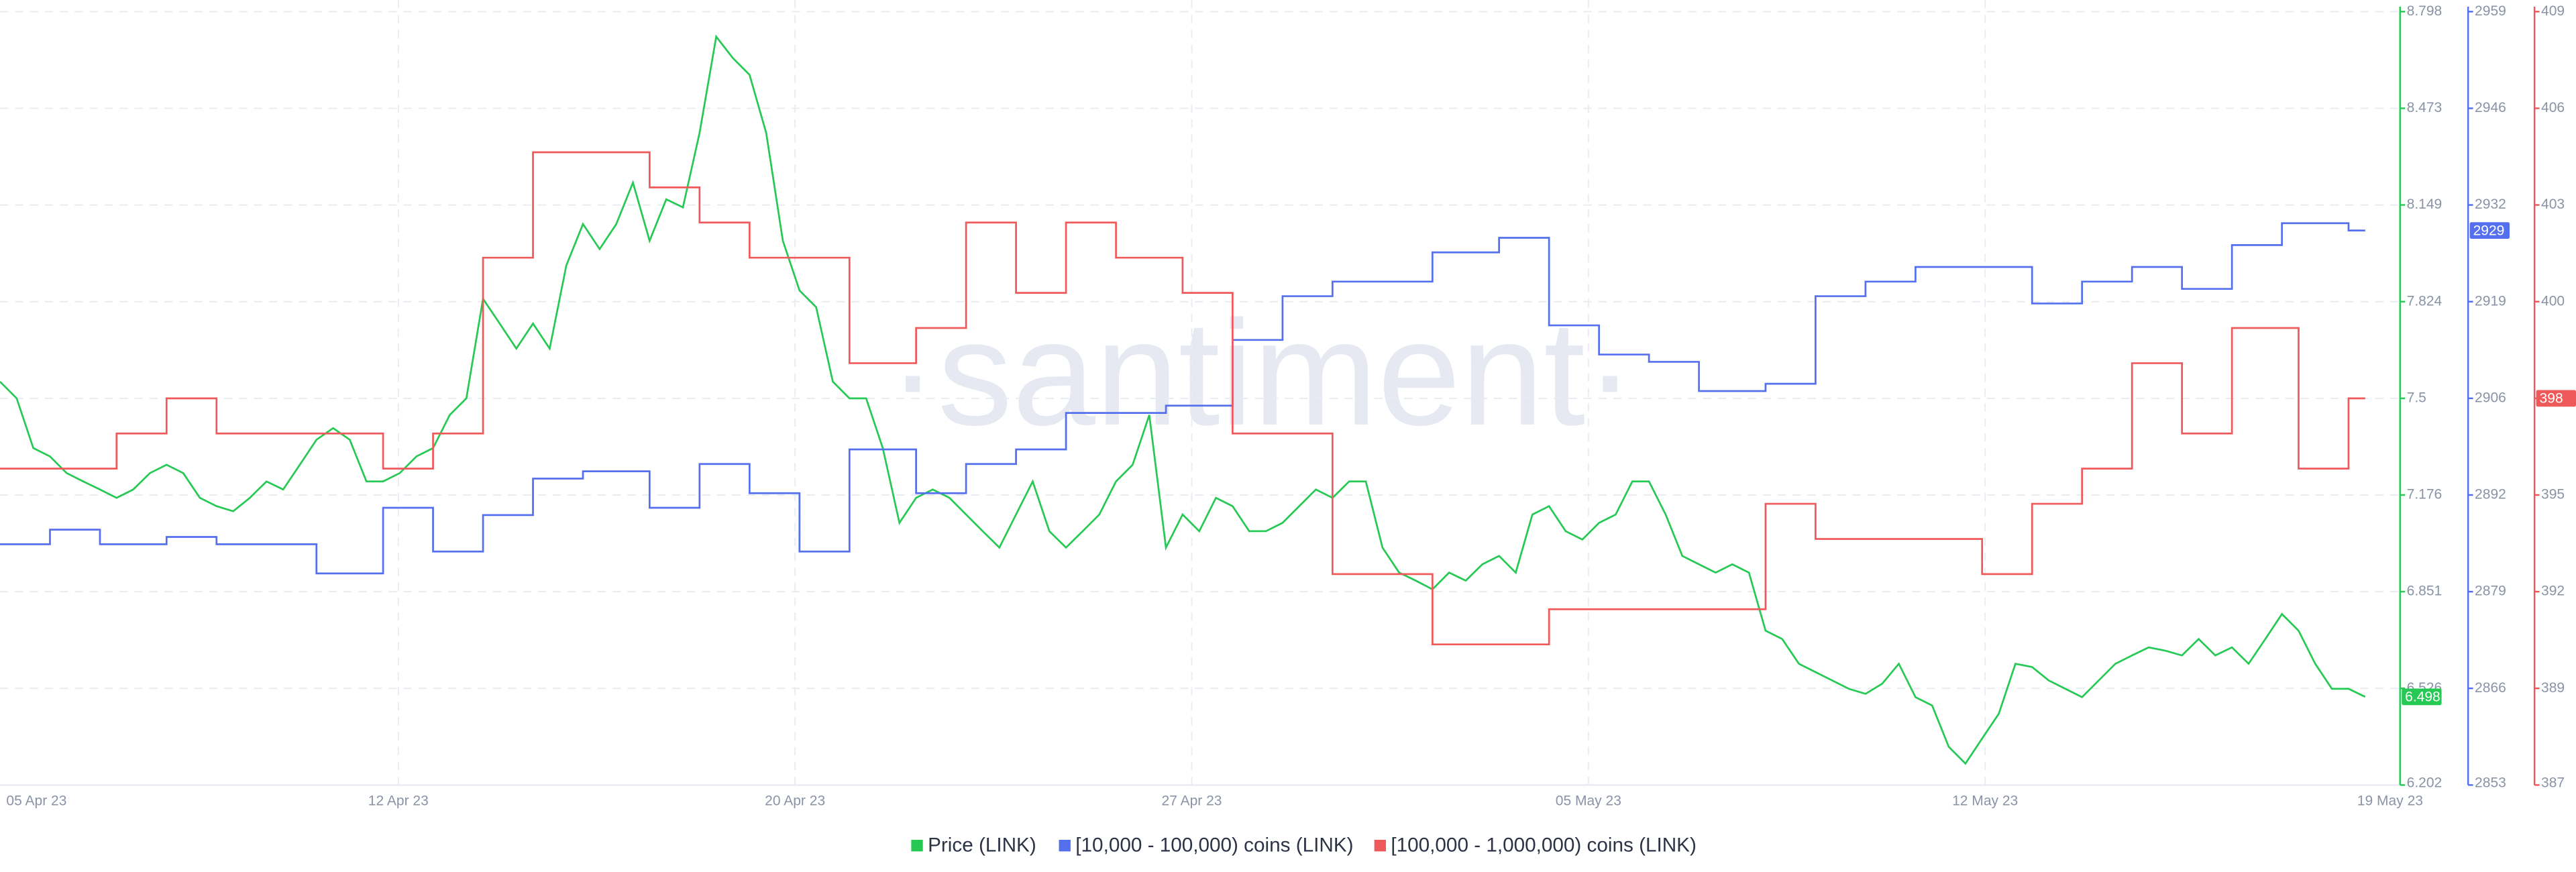 This screenshot has height=872, width=2576. What do you see at coordinates (2551, 398) in the screenshot?
I see `value-badge-label: 398` at bounding box center [2551, 398].